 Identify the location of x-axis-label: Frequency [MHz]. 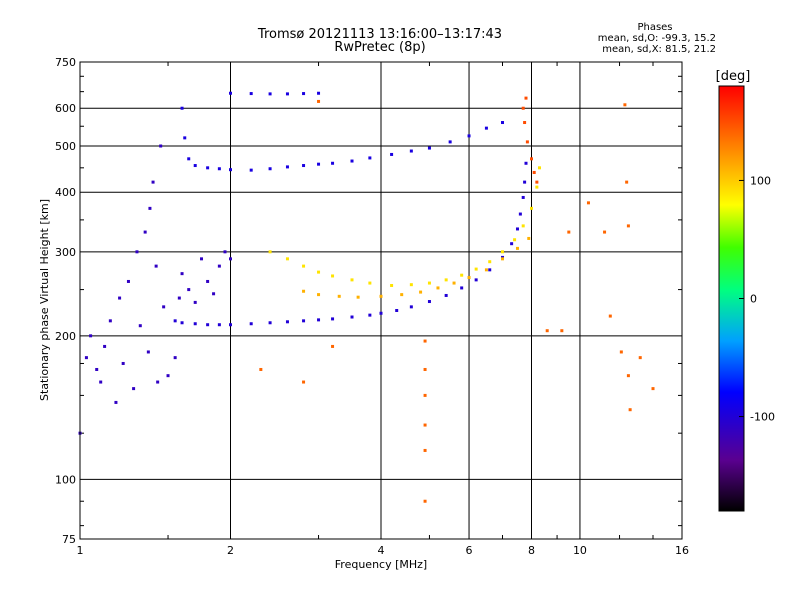
(381, 564).